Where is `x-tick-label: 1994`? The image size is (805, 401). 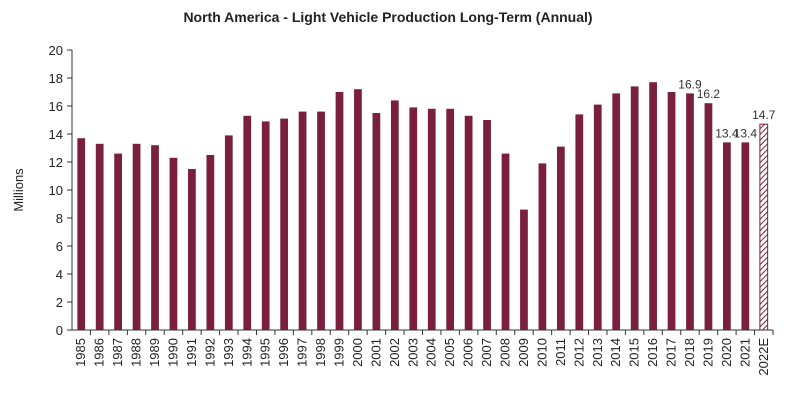
x-tick-label: 1994 is located at coordinates (246, 352).